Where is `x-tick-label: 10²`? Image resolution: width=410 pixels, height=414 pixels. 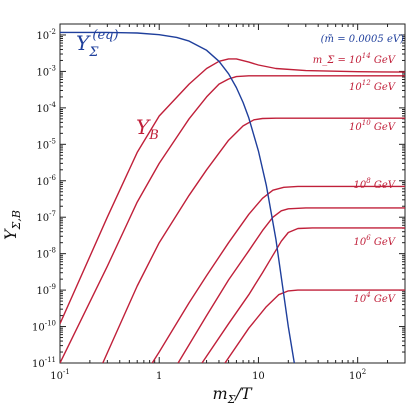 x-tick-label: 10² is located at coordinates (357, 375).